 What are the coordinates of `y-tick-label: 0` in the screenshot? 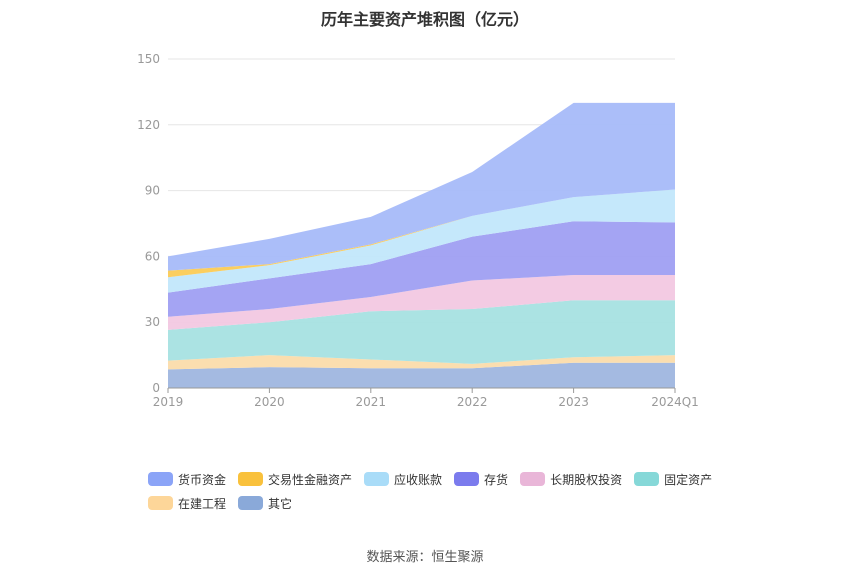 It's located at (156, 388).